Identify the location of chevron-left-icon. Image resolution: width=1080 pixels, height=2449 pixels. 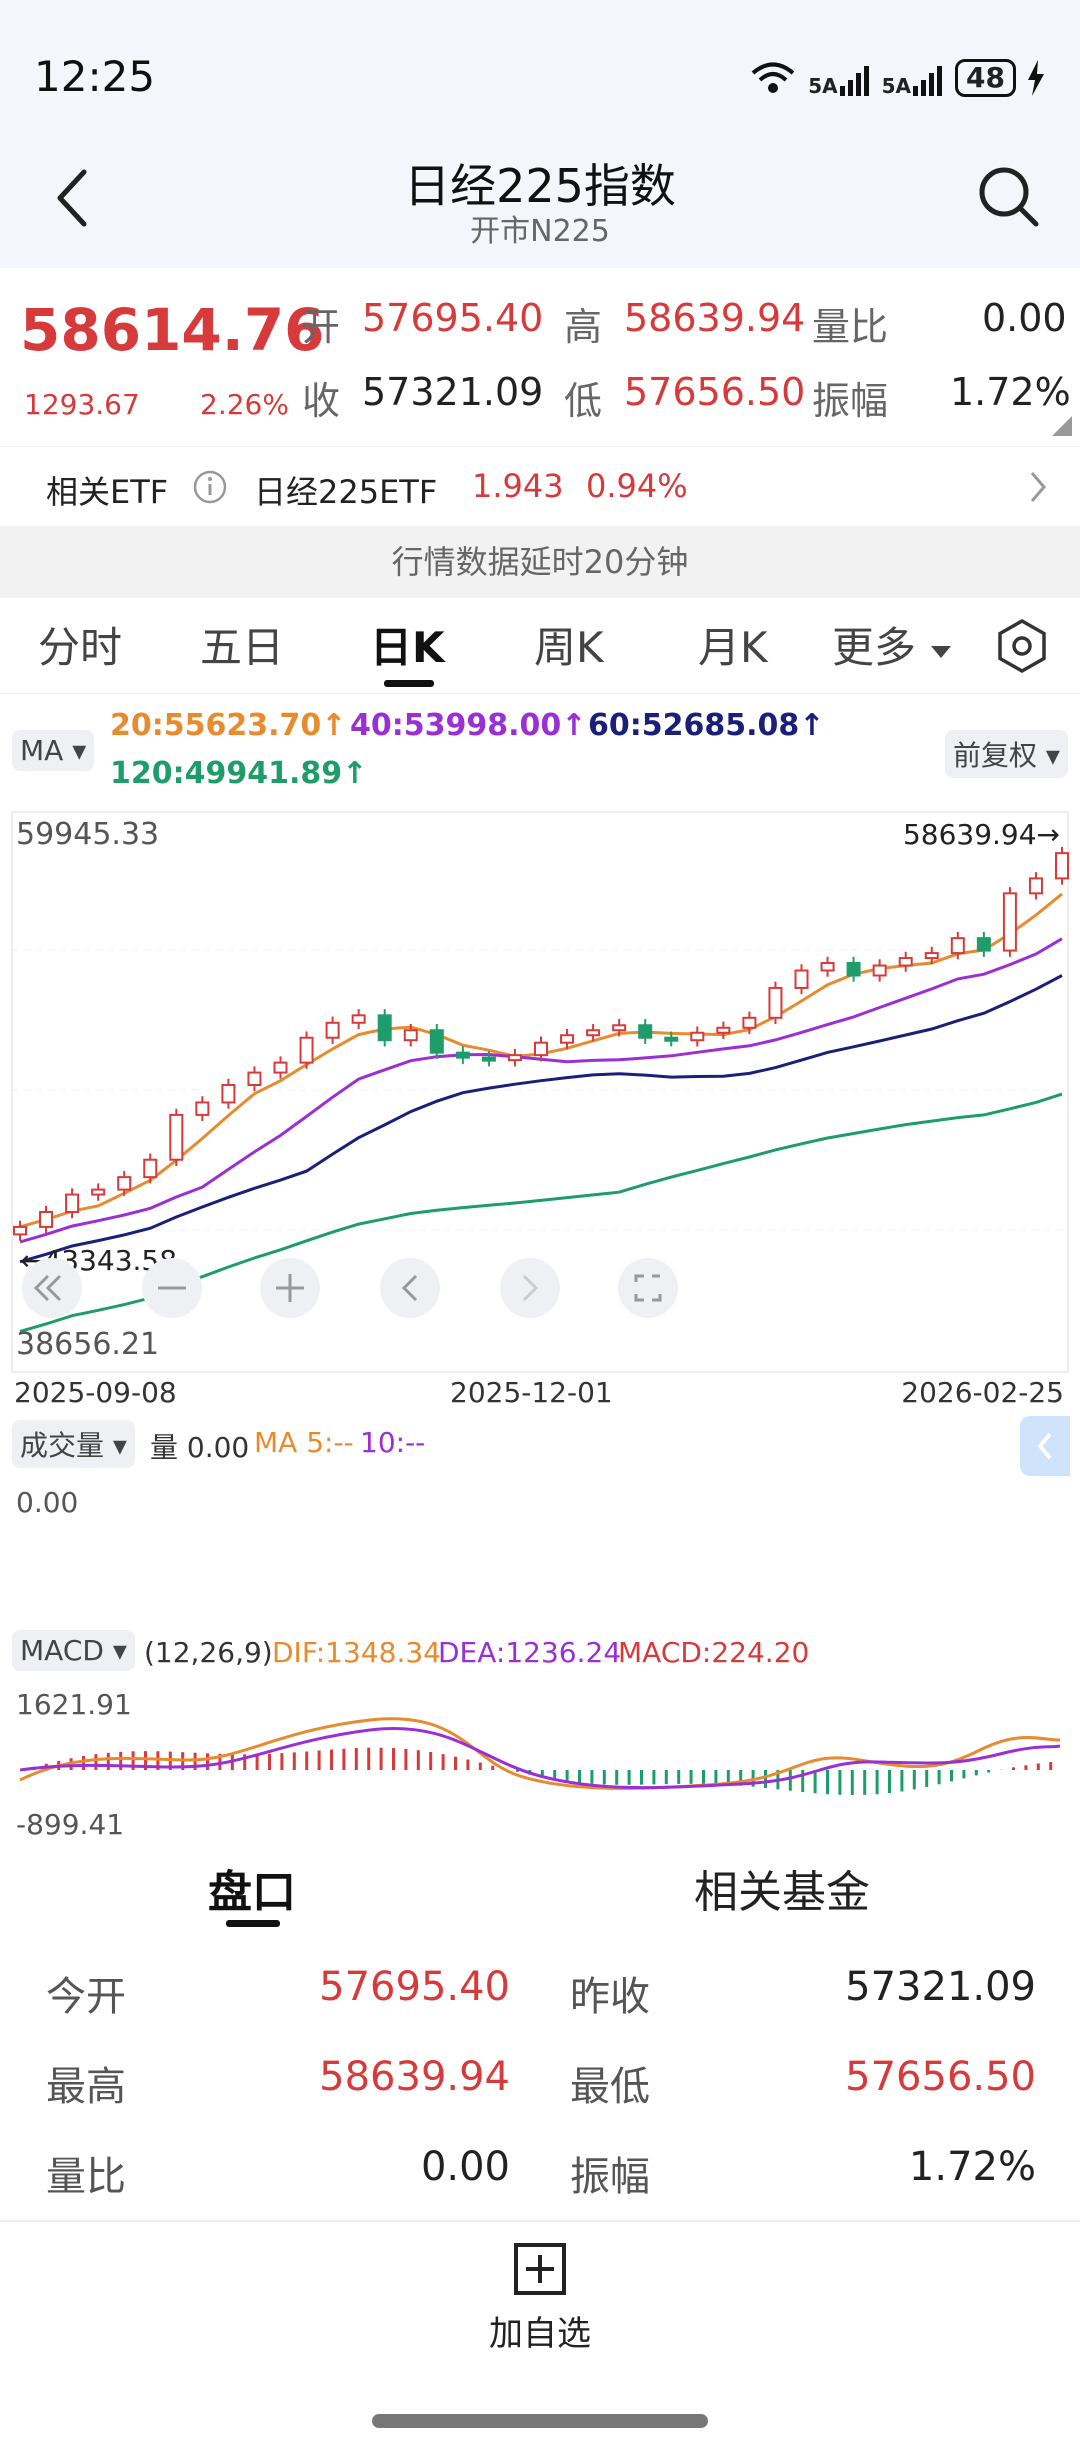
(1044, 1446).